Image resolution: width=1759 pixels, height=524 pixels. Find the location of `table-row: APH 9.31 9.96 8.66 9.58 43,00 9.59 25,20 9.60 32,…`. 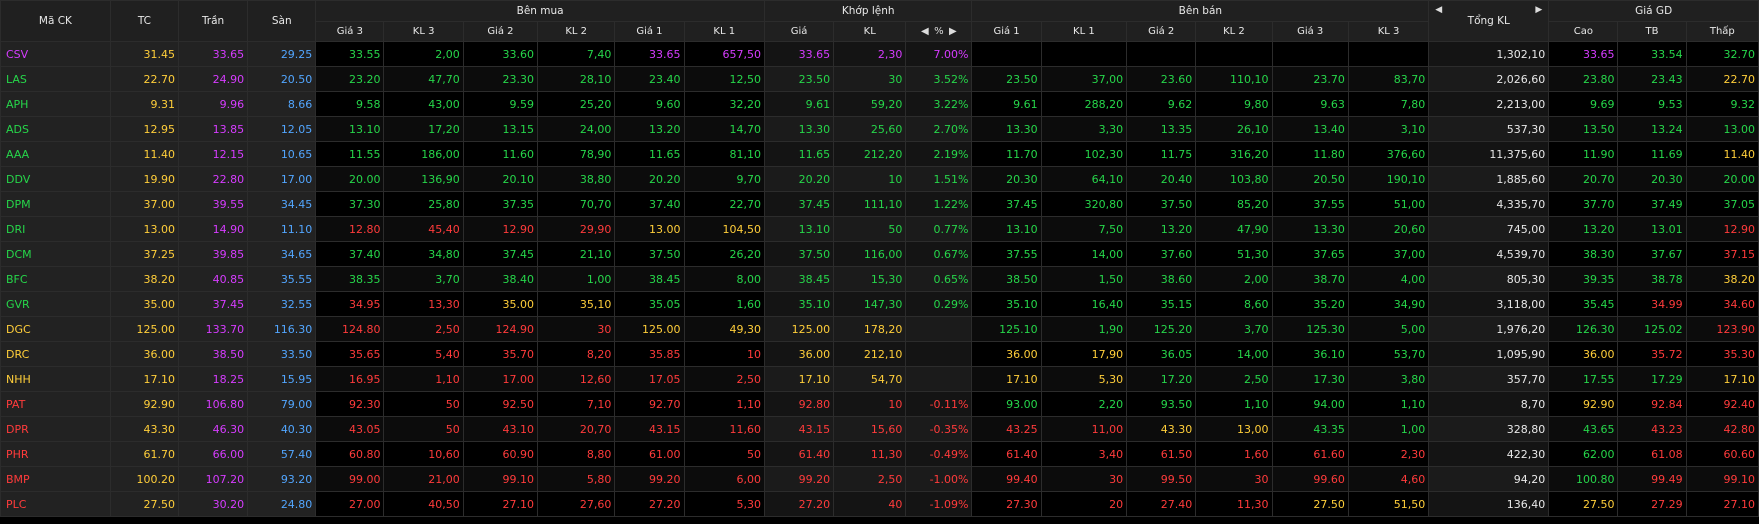

table-row: APH 9.31 9.96 8.66 9.58 43,00 9.59 25,20 9.60 32,… is located at coordinates (879, 104).